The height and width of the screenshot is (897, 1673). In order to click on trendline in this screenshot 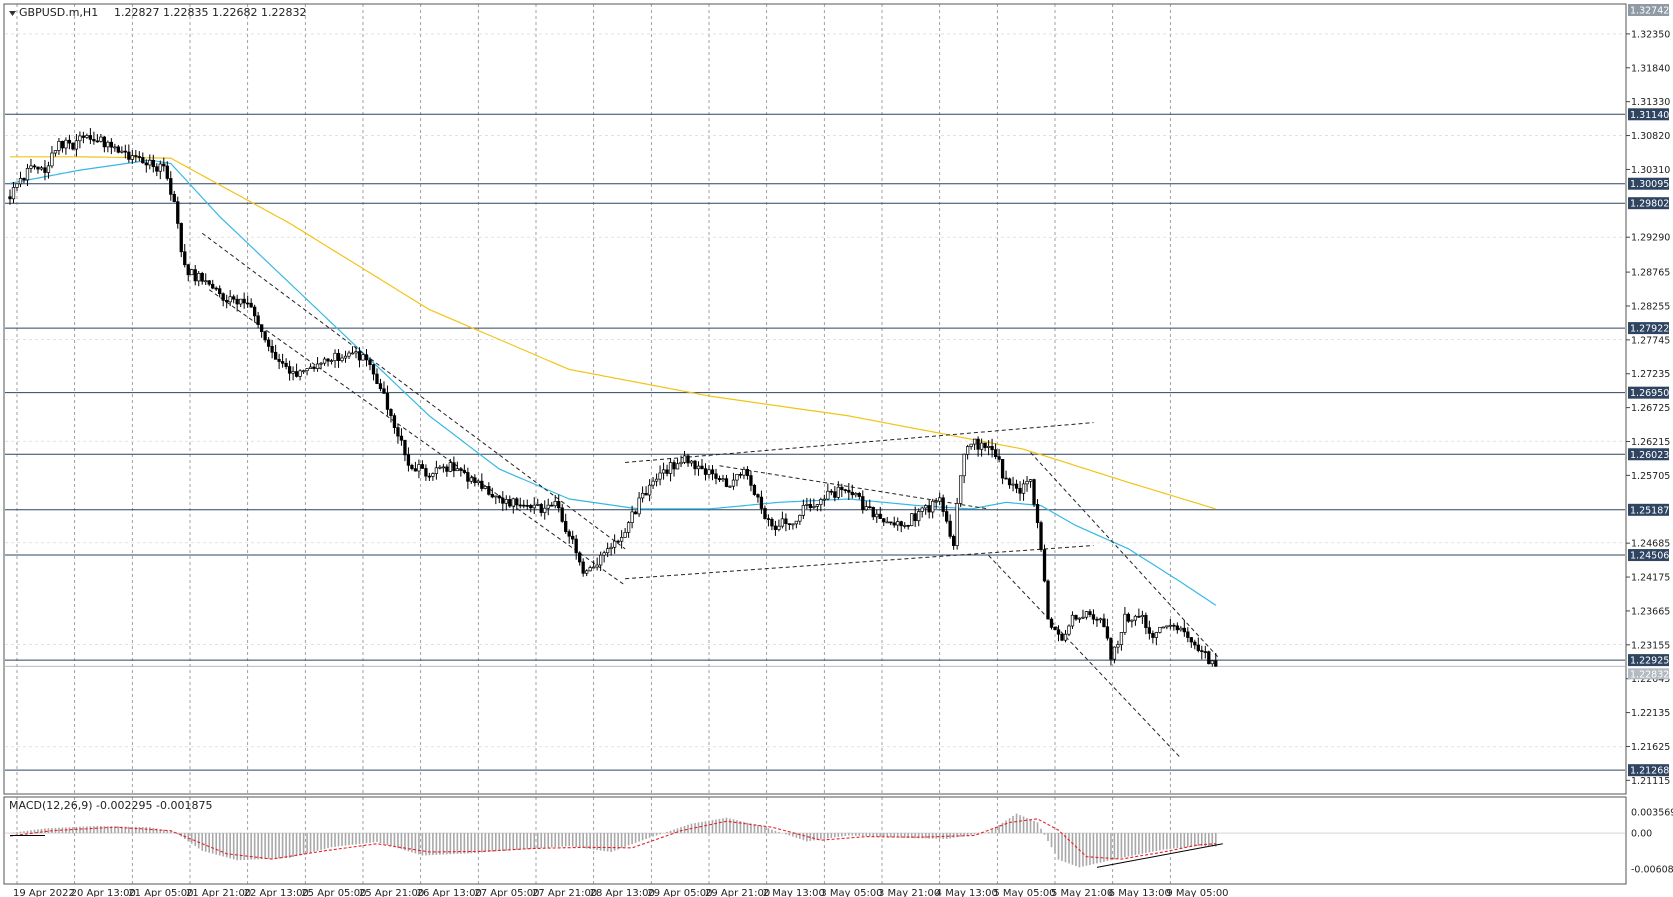, I will do `click(859, 562)`.